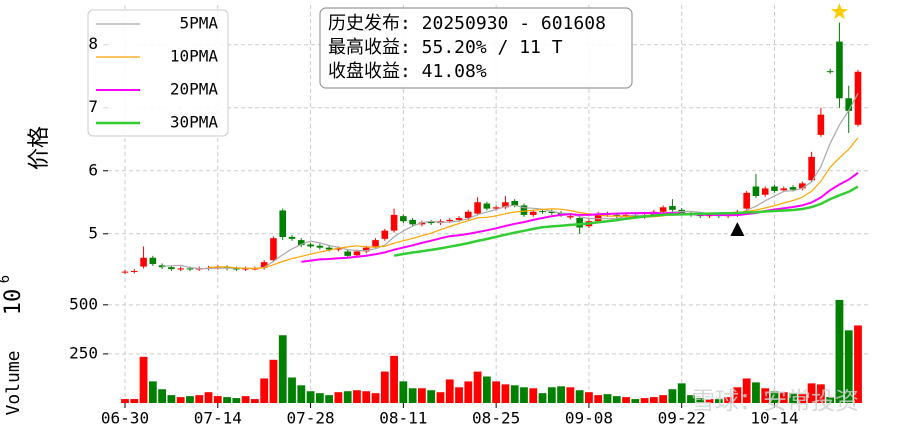 Image resolution: width=905 pixels, height=430 pixels. What do you see at coordinates (93, 106) in the screenshot?
I see `y-tick-label: 7` at bounding box center [93, 106].